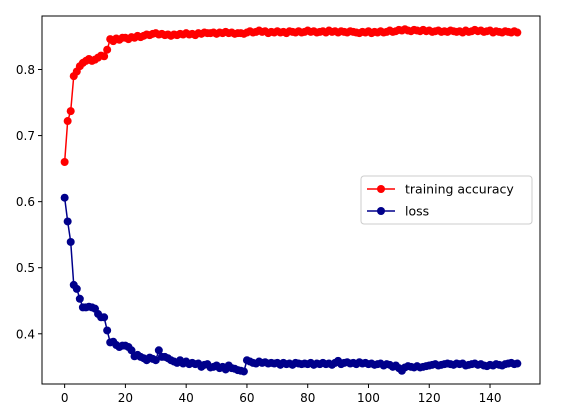  I want to click on x-axis: 0 20 40 60 80 100 120 140, so click(281, 394).